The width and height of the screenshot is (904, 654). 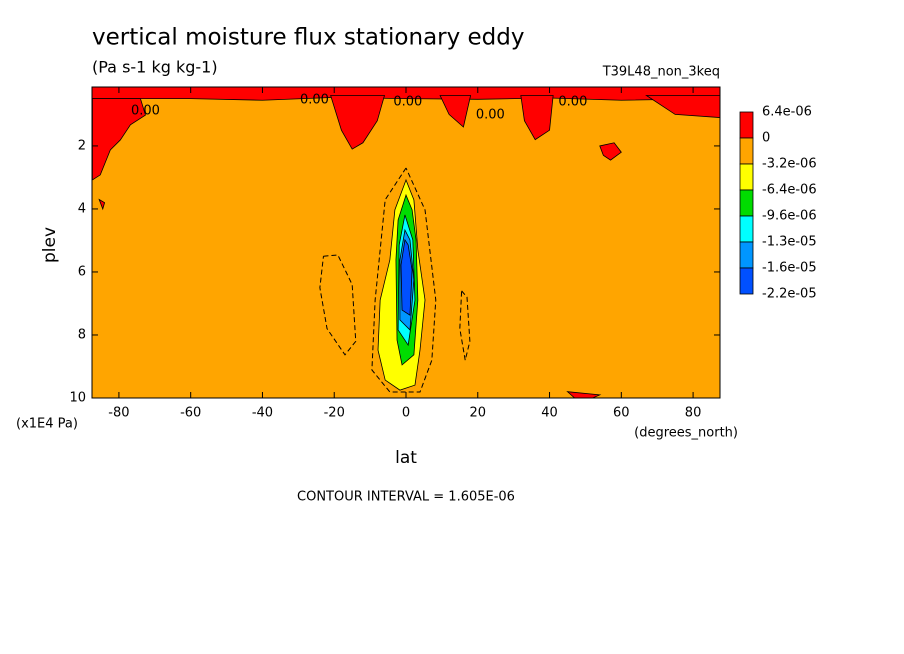 I want to click on x-tick-label: 40, so click(x=549, y=413).